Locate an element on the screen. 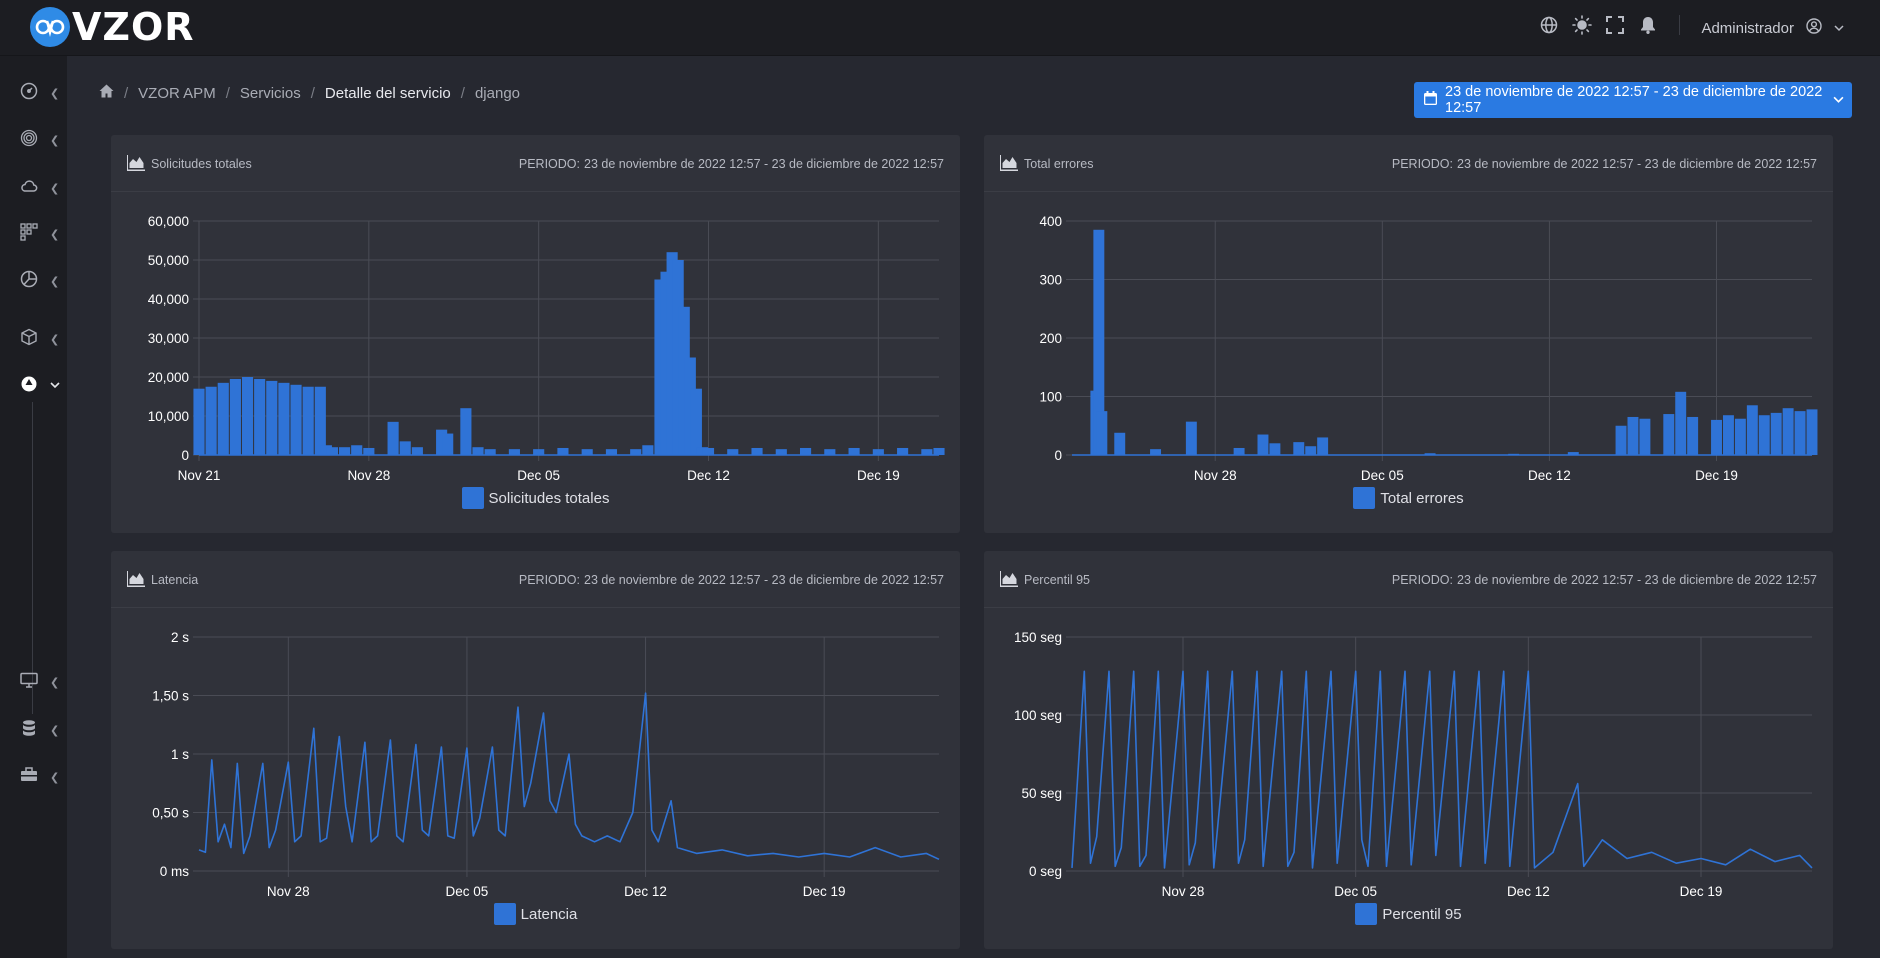 This screenshot has height=958, width=1880. chart-legend: Latencia is located at coordinates (535, 914).